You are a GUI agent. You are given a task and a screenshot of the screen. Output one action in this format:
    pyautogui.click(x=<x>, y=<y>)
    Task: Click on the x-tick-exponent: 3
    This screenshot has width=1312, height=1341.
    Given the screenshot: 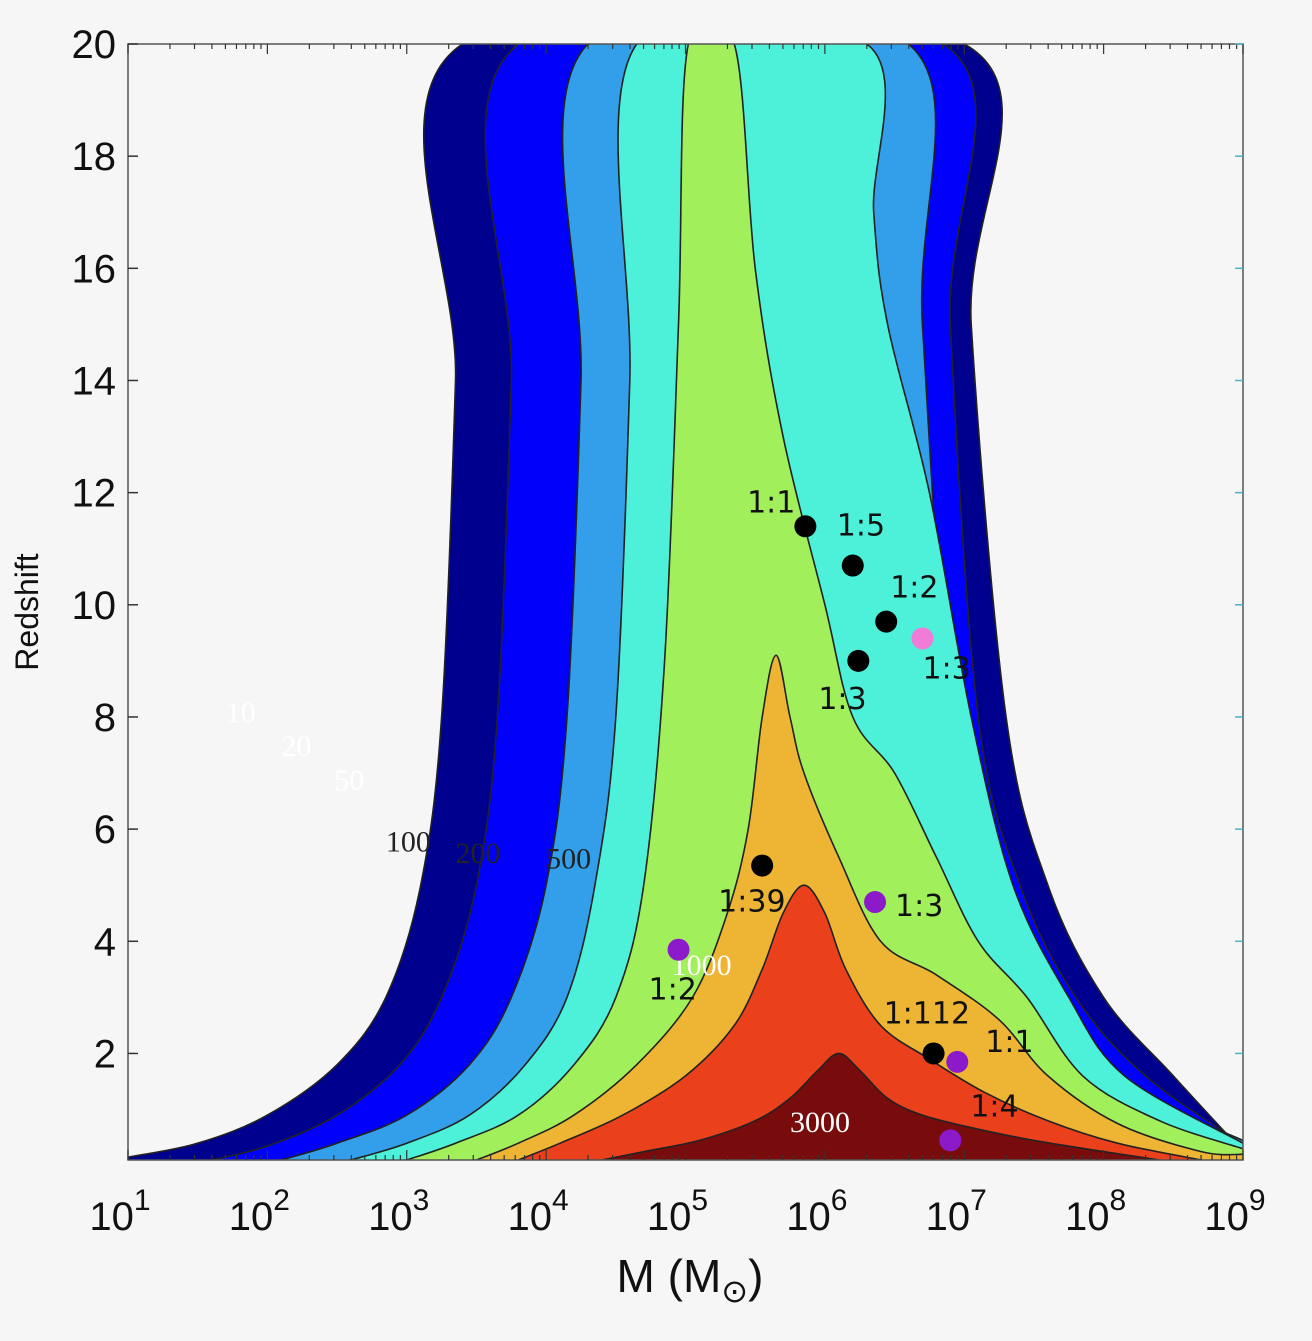 What is the action you would take?
    pyautogui.click(x=421, y=1200)
    